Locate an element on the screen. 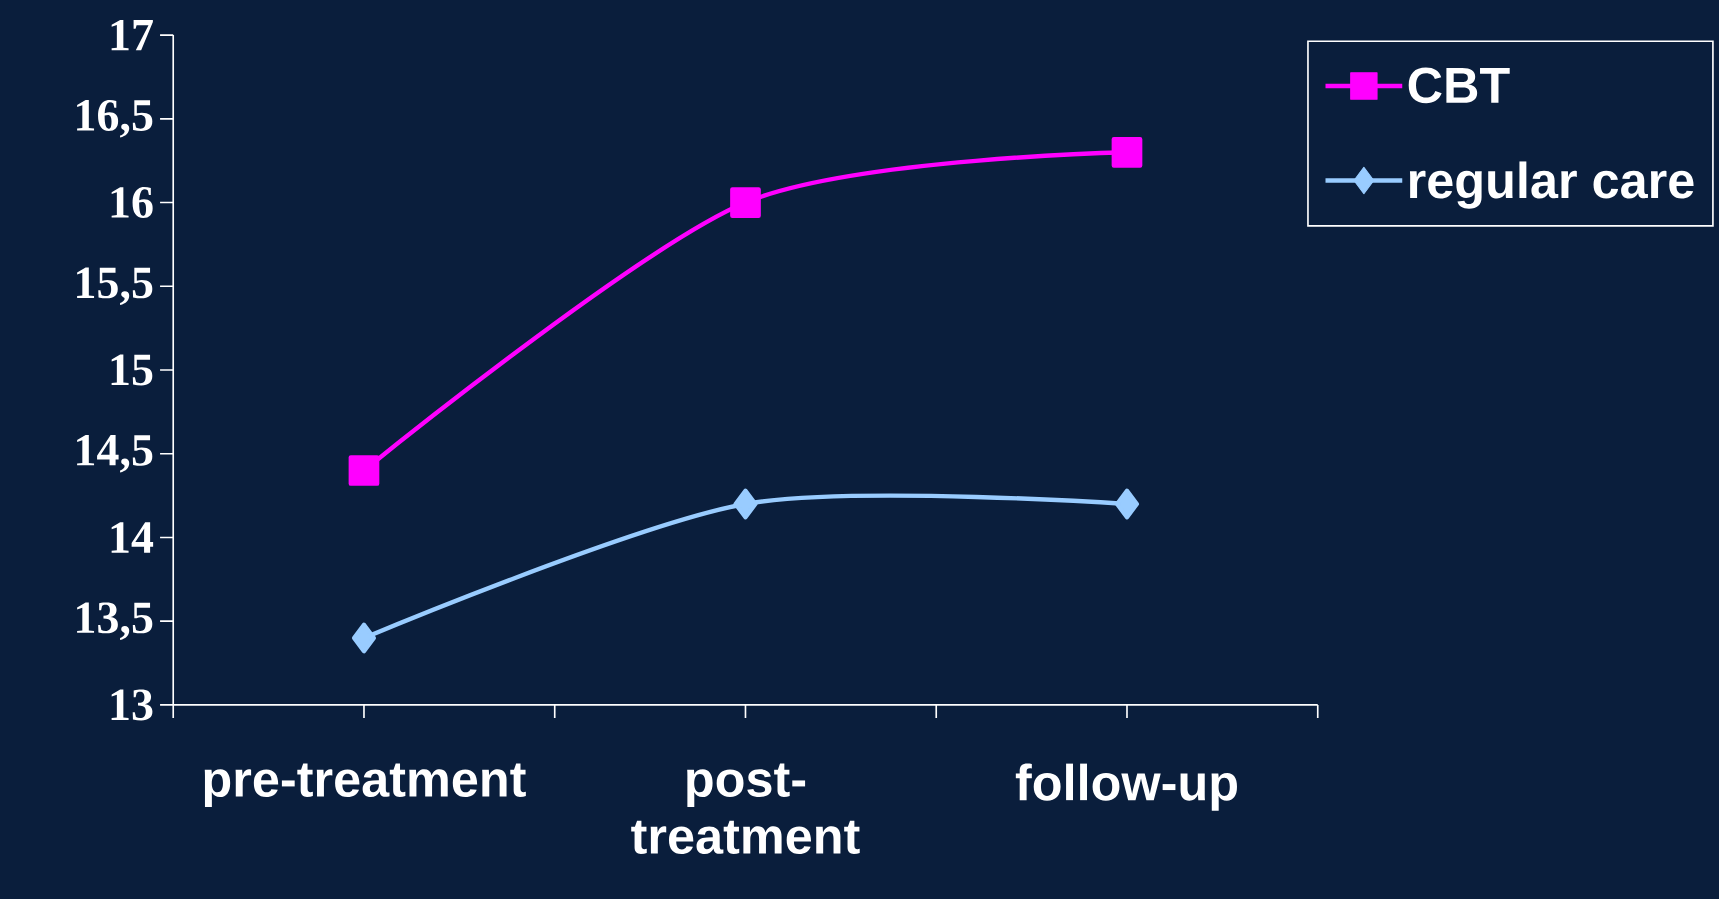  y-tick-label: 13 is located at coordinates (132, 705).